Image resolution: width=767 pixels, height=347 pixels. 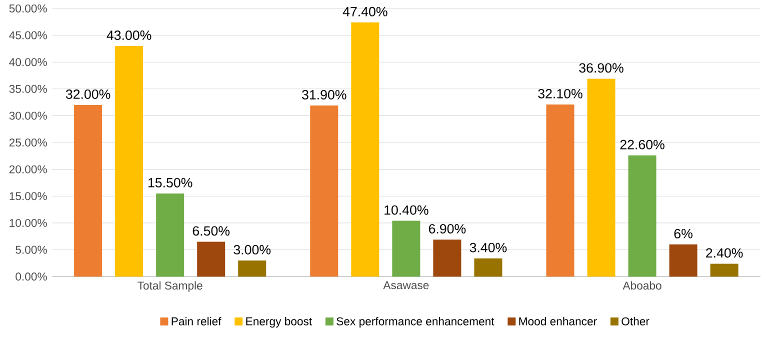 I want to click on y-tick-label: 45.00%, so click(x=28, y=35).